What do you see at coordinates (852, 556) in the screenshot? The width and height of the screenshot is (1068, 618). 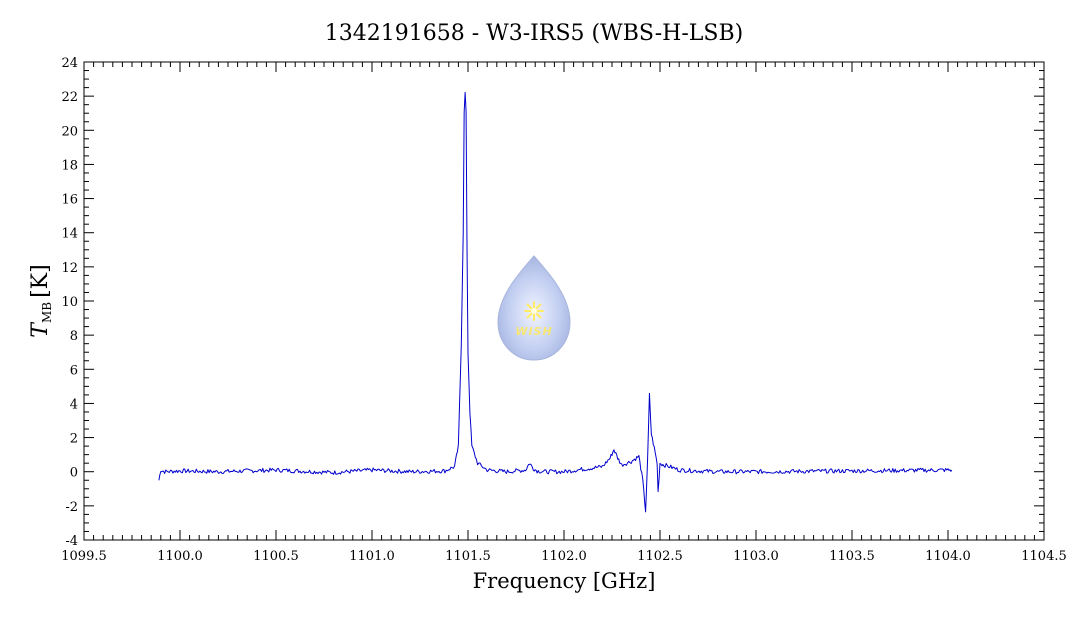 I see `x-tick-label: 1103.5` at bounding box center [852, 556].